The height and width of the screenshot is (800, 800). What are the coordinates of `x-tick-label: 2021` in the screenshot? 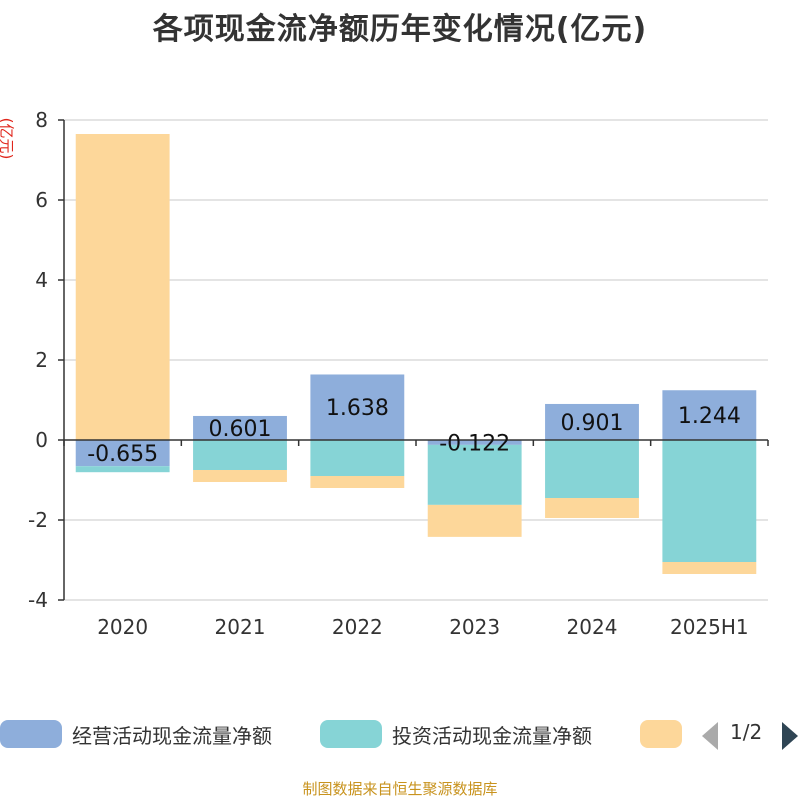 It's located at (240, 627).